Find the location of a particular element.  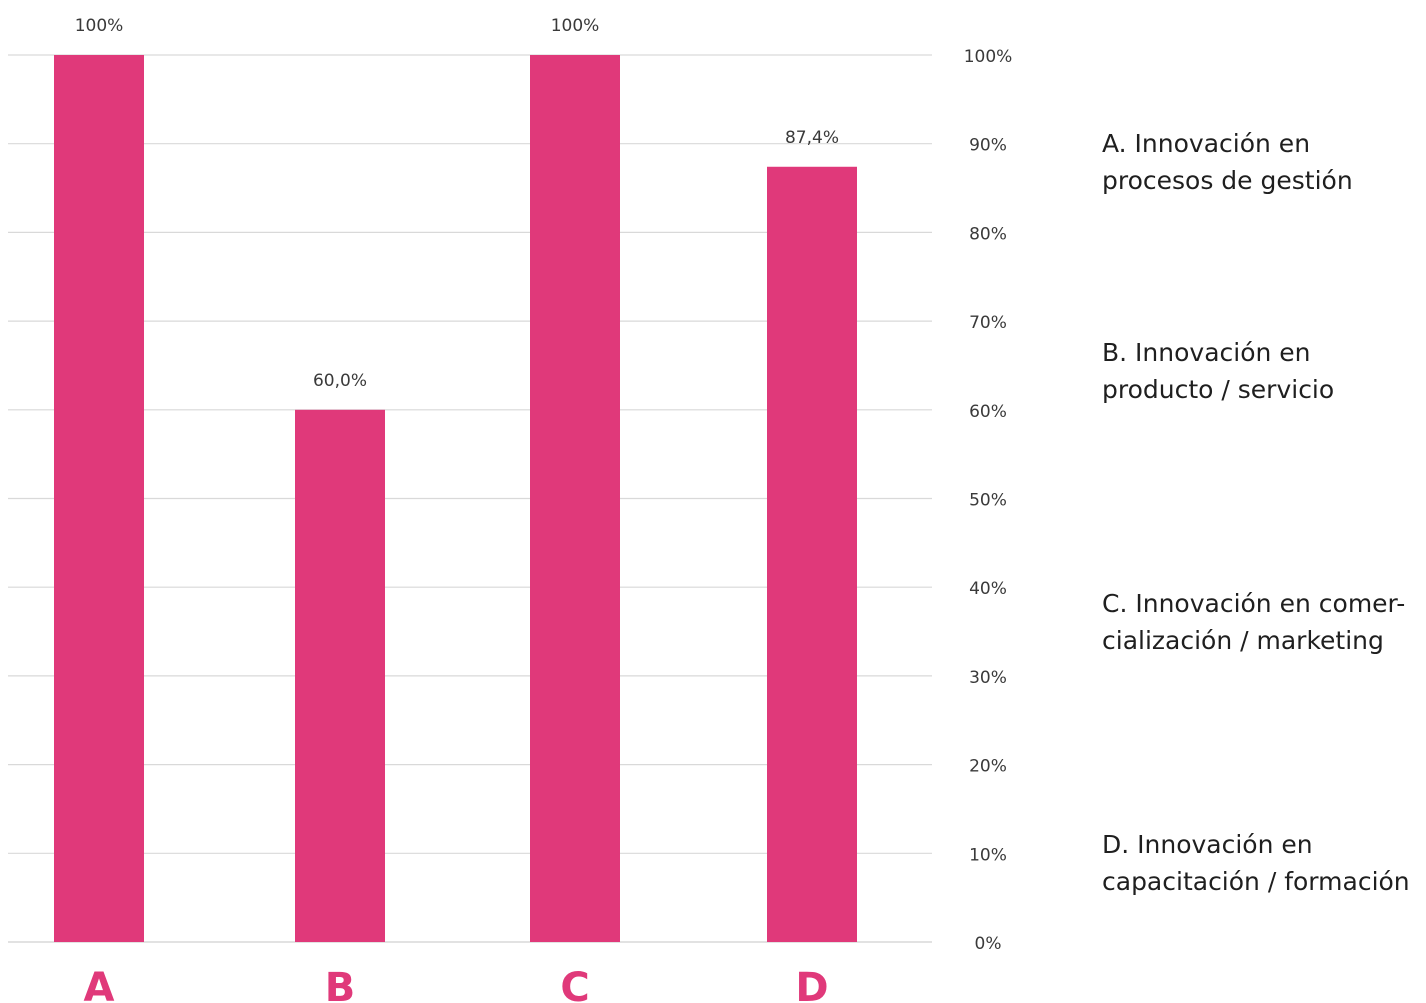

category-label-a: A is located at coordinates (99, 984).